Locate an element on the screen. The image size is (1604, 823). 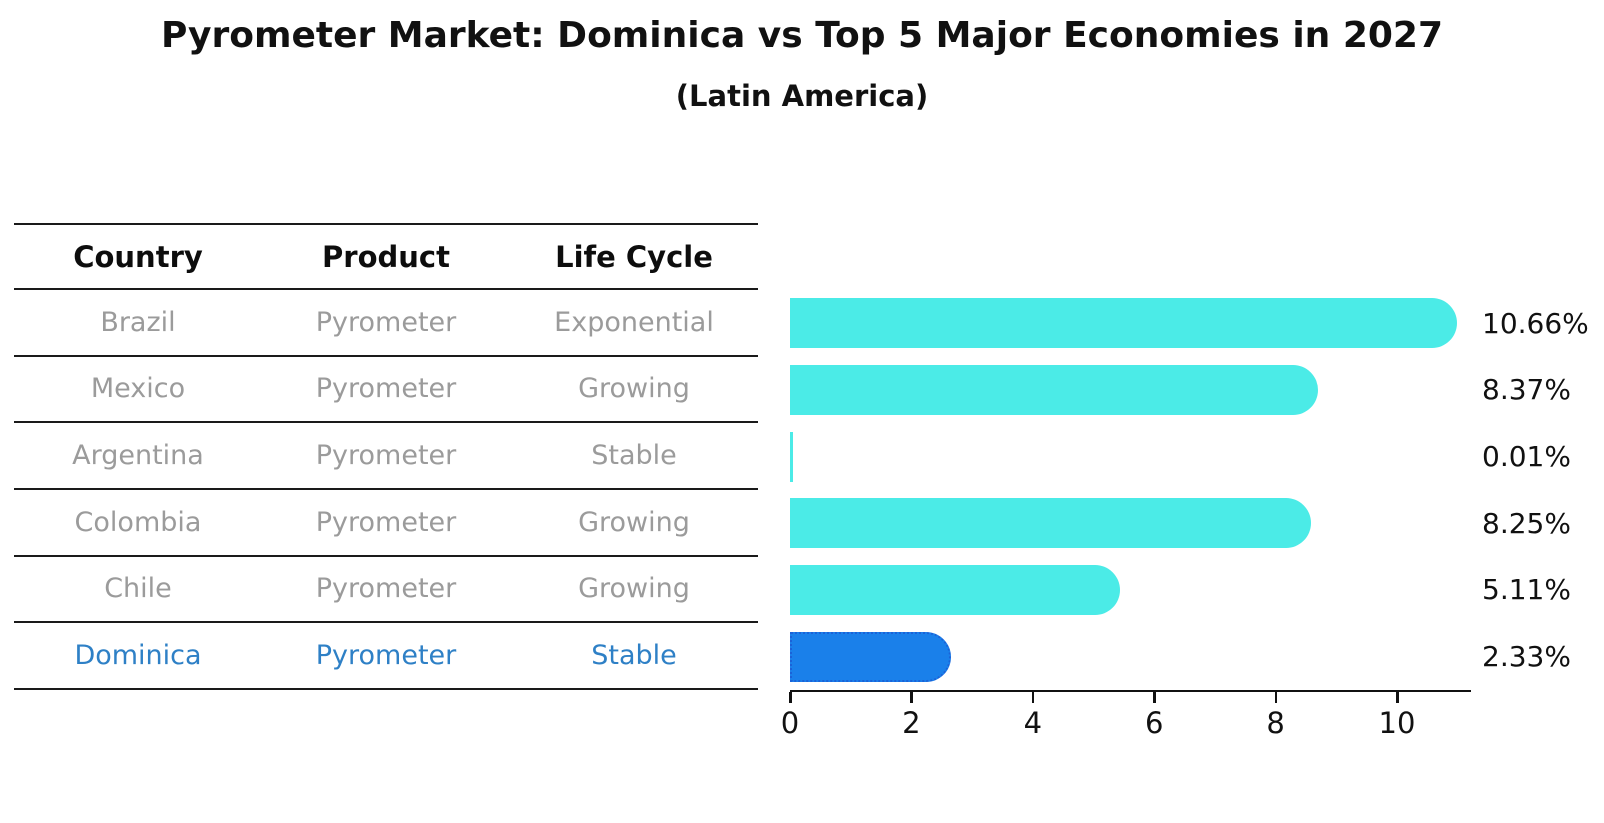
x-axis: 0 2 4 6 8 10 is located at coordinates (1126, 715).